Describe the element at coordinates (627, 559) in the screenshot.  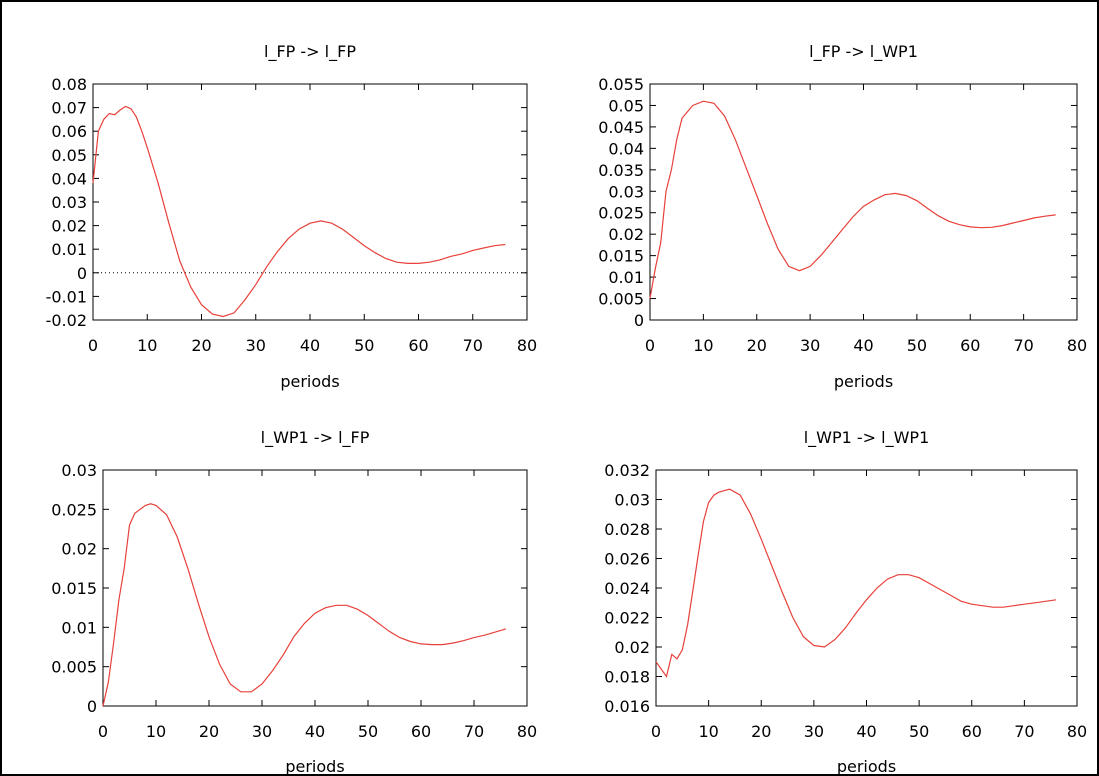
I see `y-tick-label: 0.026` at that location.